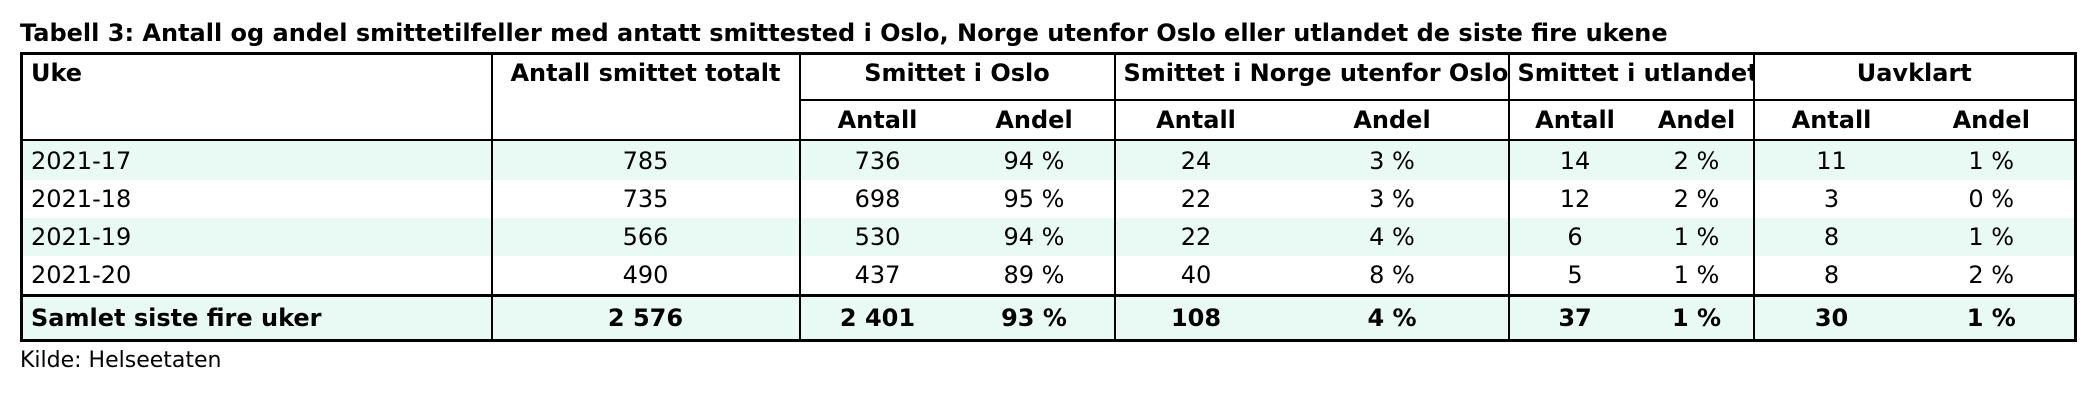 Image resolution: width=2092 pixels, height=408 pixels. What do you see at coordinates (1392, 120) in the screenshot?
I see `header-norge-andel: Andel` at bounding box center [1392, 120].